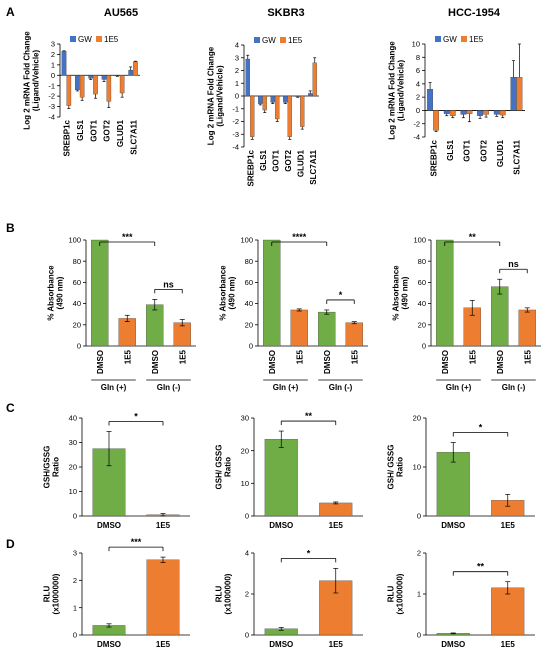 This screenshot has height=656, width=550. I want to click on chart-b2-y-label: % Absorbance(490 nm), so click(228, 293).